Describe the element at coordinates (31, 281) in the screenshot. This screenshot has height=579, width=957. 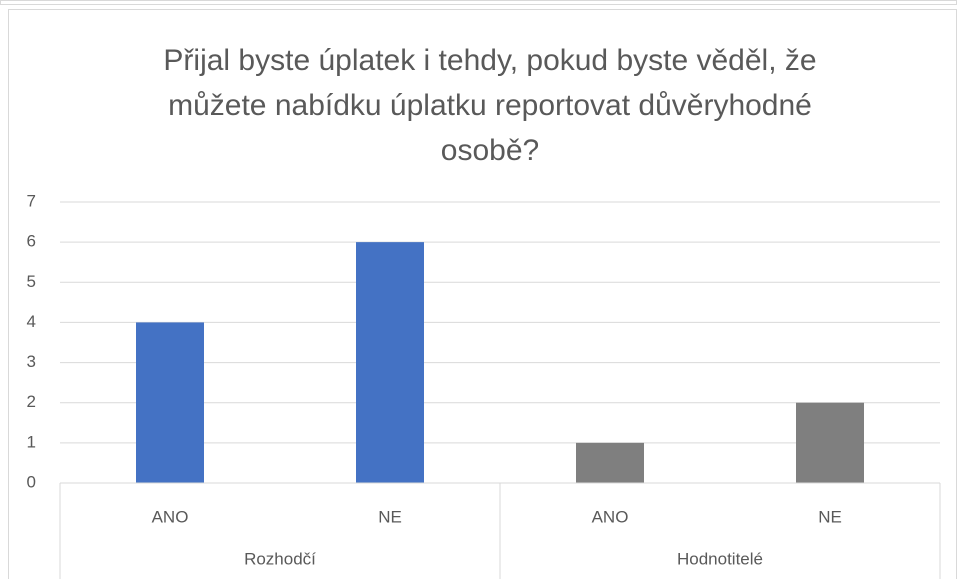
I see `y-tick-label: 5` at that location.